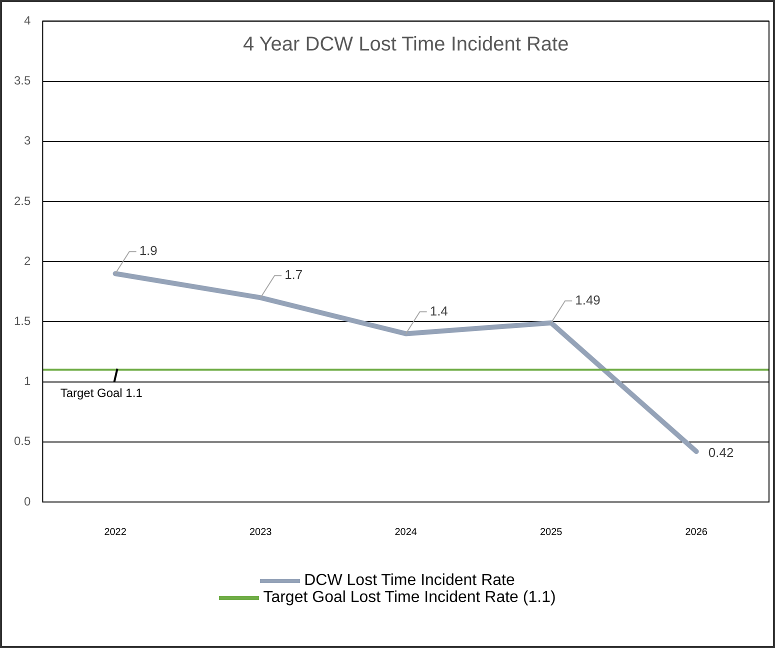  What do you see at coordinates (721, 452) in the screenshot?
I see `data-label: 0.42` at bounding box center [721, 452].